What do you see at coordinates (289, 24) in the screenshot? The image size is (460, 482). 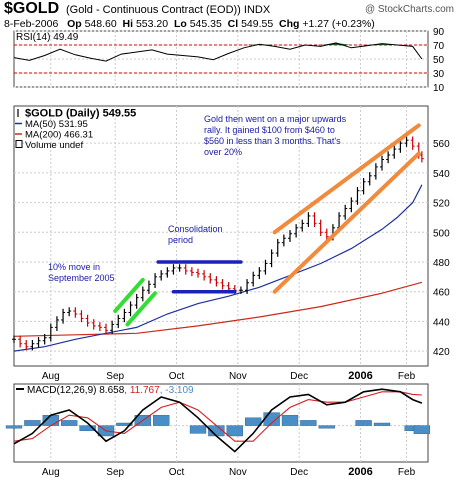 I see `change-label: Chg` at bounding box center [289, 24].